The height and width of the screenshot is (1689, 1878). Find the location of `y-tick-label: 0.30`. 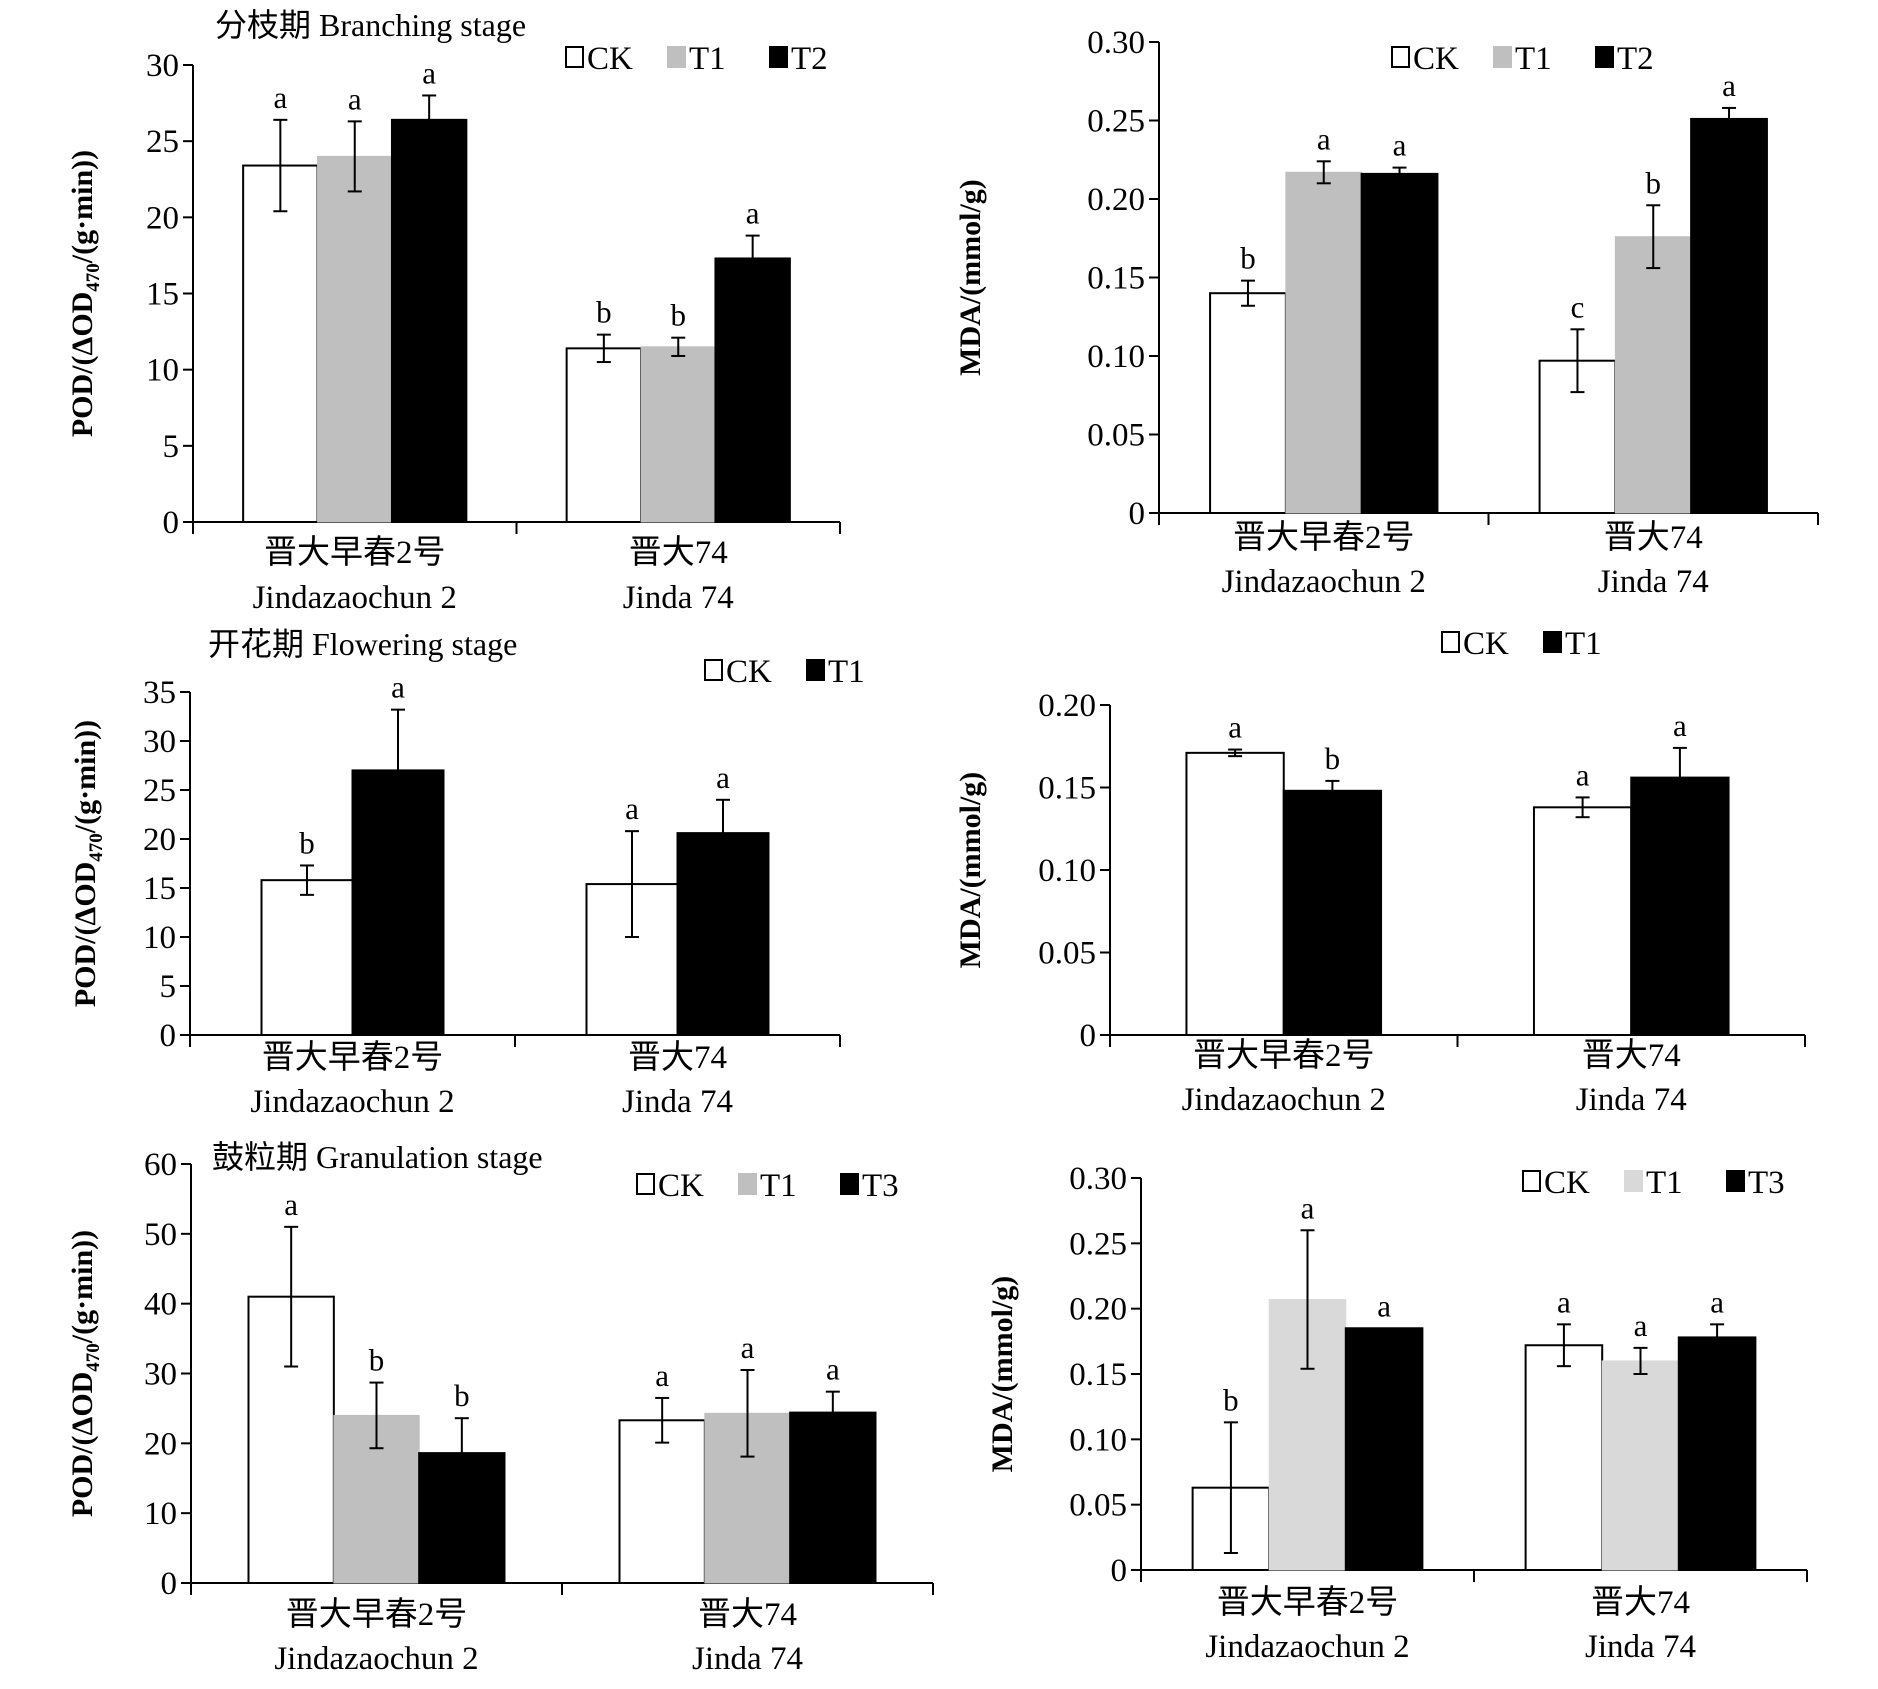

y-tick-label: 0.30 is located at coordinates (1116, 43).